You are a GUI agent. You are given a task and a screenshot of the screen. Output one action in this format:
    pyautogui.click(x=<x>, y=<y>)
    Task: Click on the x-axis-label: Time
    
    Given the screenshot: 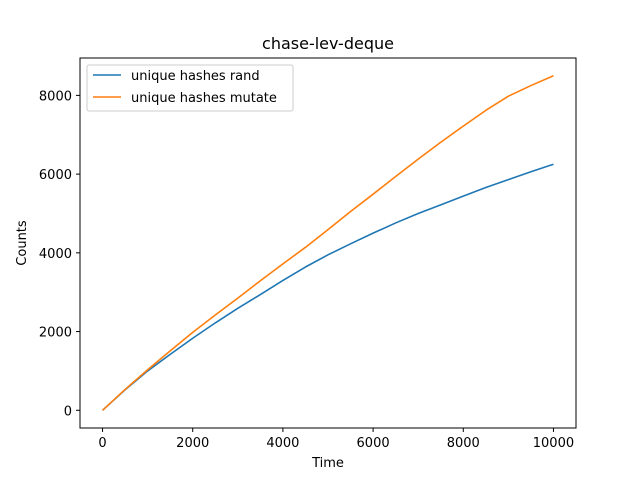 What is the action you would take?
    pyautogui.click(x=327, y=463)
    